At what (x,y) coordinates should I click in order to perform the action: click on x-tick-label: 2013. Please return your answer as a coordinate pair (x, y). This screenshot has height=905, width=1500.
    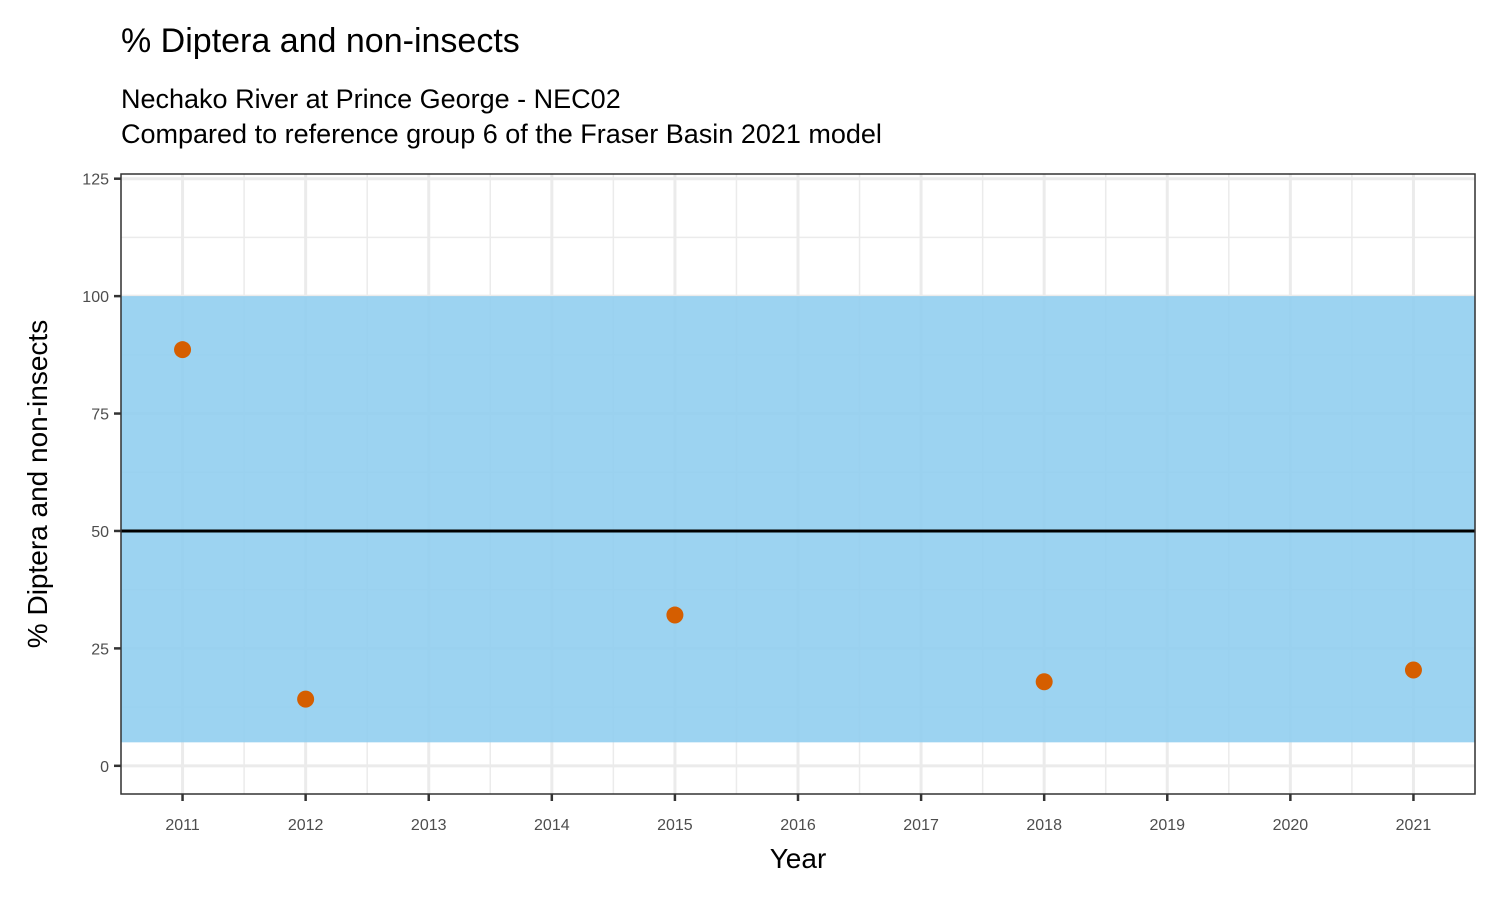
    Looking at the image, I should click on (429, 825).